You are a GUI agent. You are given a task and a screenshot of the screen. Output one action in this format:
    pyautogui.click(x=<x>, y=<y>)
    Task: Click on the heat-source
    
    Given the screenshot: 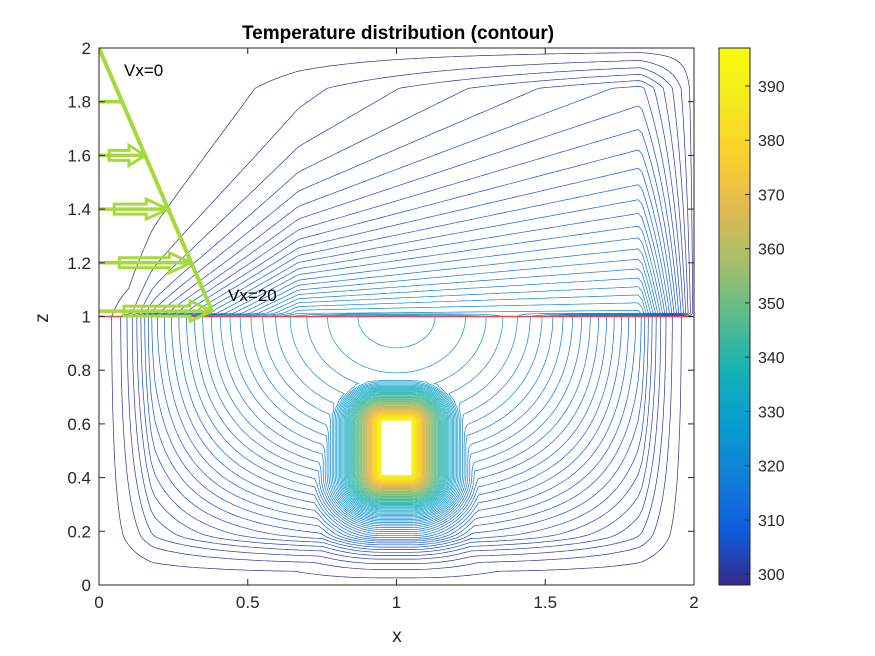 What is the action you would take?
    pyautogui.click(x=396, y=448)
    